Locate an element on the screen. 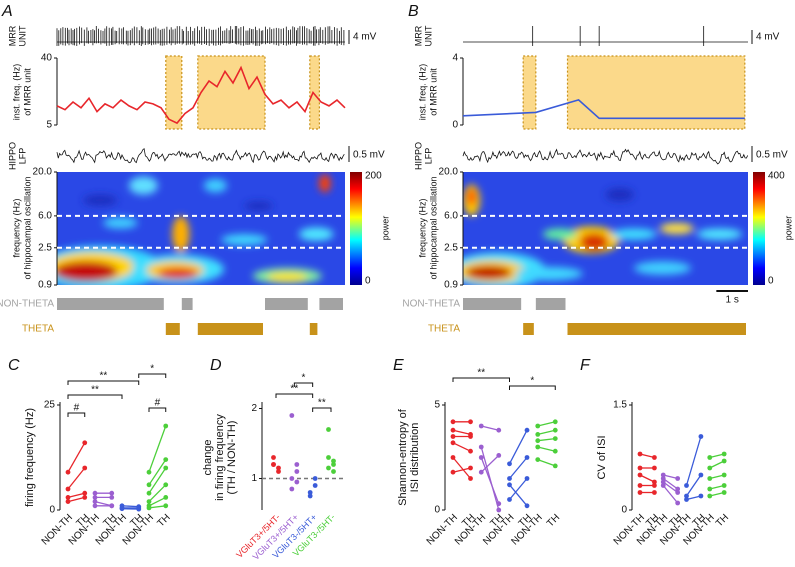 This screenshot has height=567, width=795. scale-label: 4 mV is located at coordinates (768, 37).